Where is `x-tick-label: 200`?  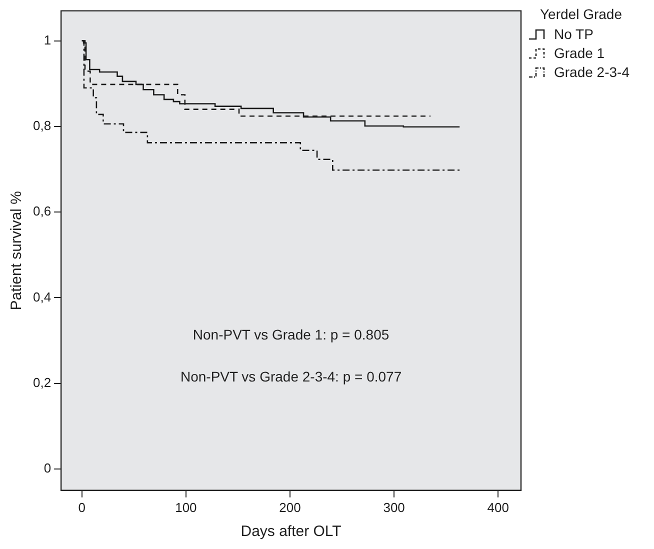 x-tick-label: 200 is located at coordinates (290, 507).